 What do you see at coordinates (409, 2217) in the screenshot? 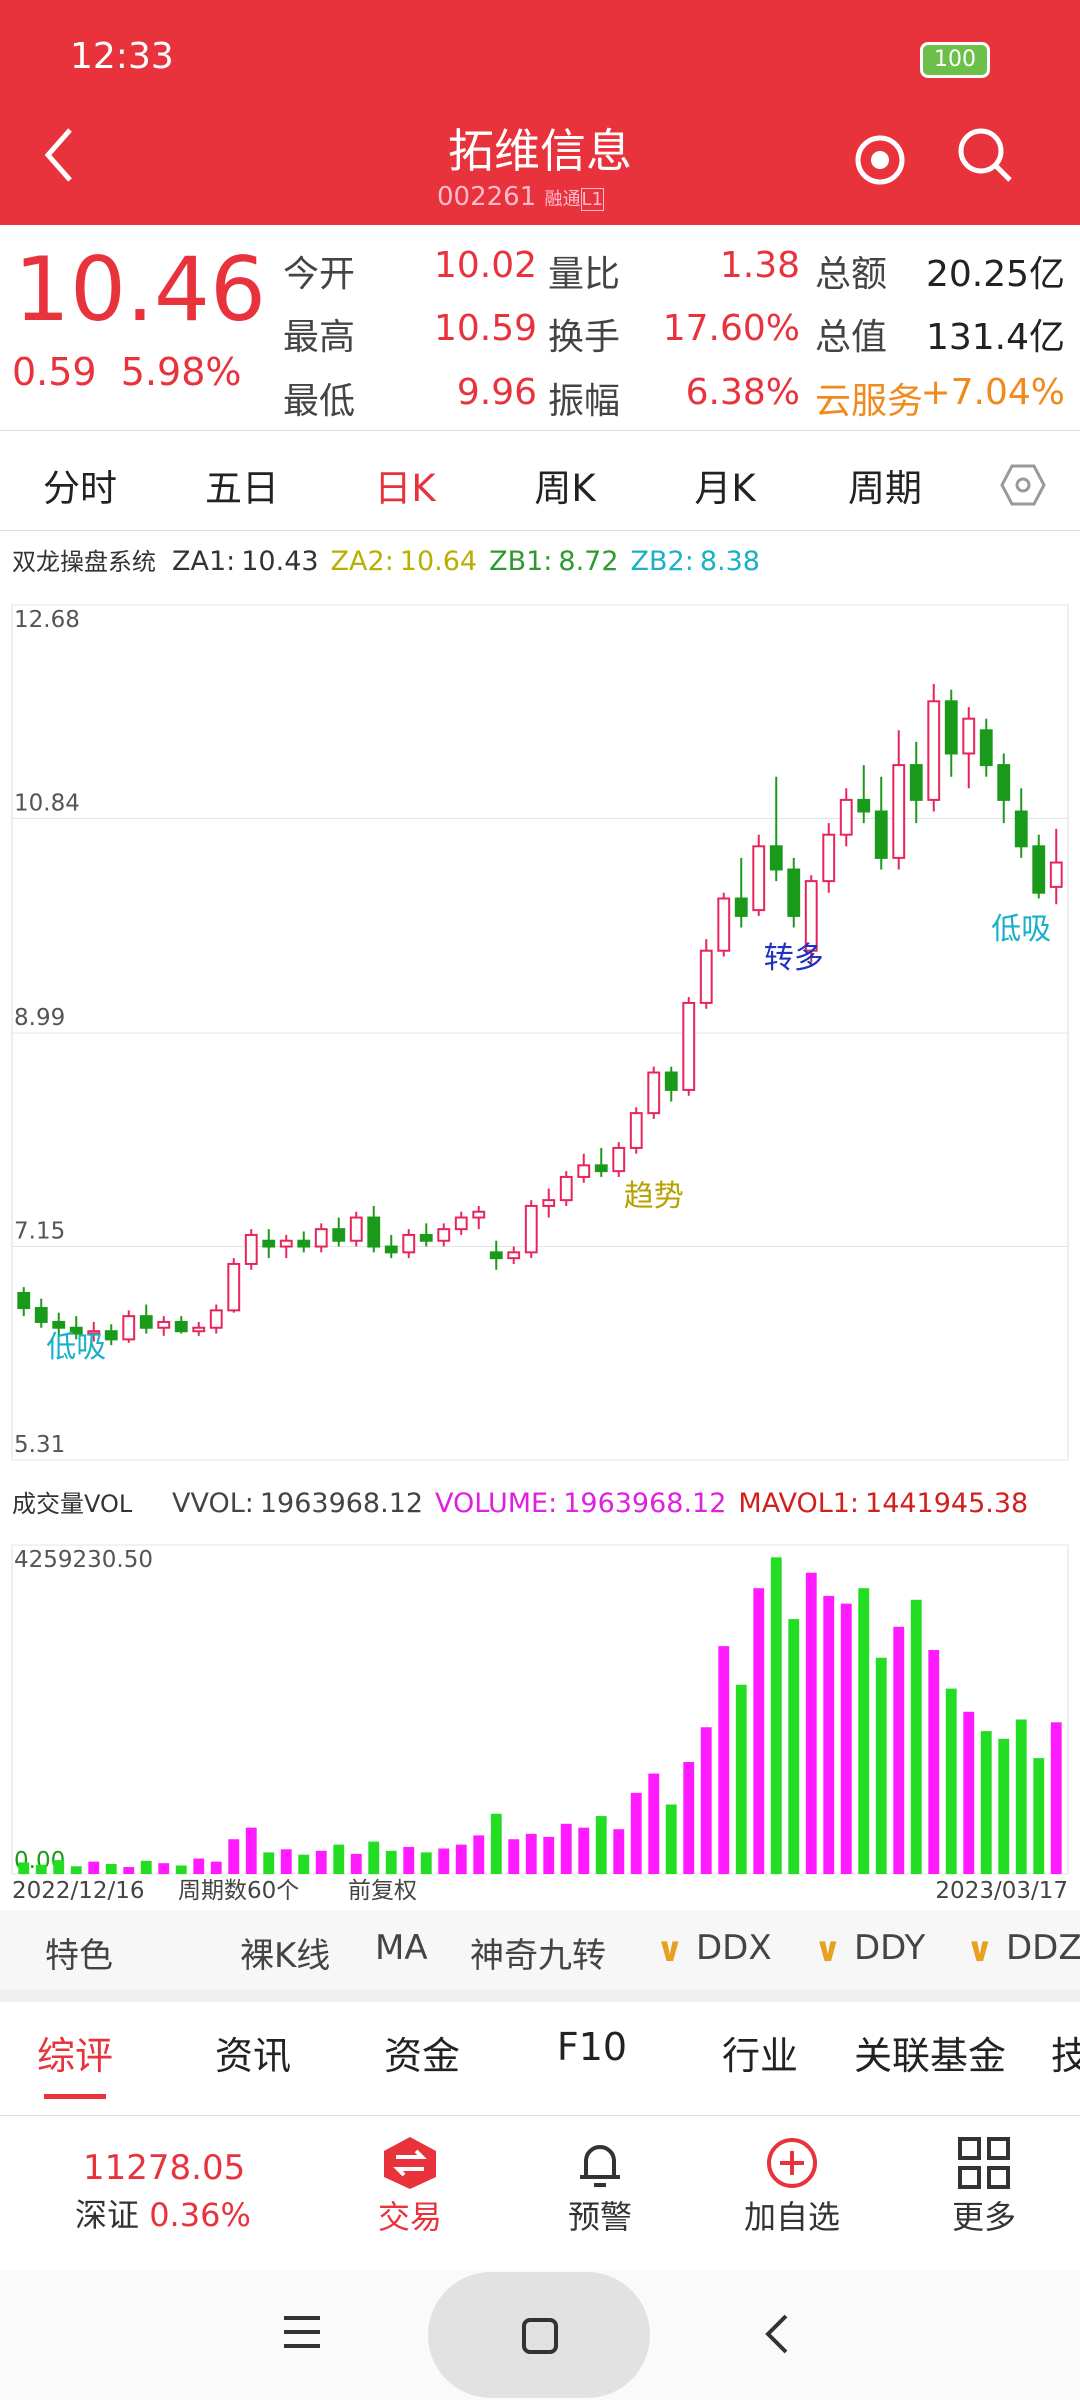
I see `action-label: 交易` at bounding box center [409, 2217].